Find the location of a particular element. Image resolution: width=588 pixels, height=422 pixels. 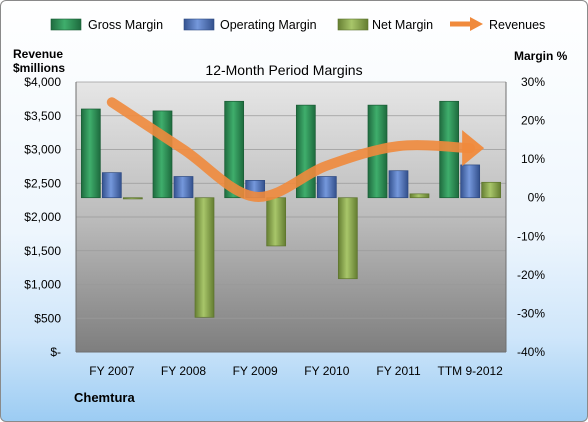

right-tick-label: -30% is located at coordinates (531, 313).